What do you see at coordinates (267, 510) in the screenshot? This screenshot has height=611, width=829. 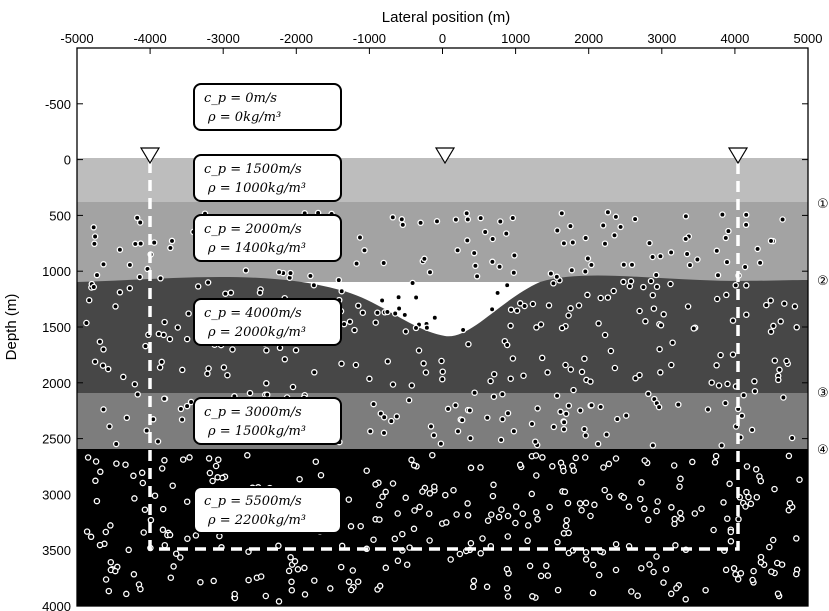 I see `basement-properties-box: c_p = 5500m/s ρ = 2200kg/m³` at bounding box center [267, 510].